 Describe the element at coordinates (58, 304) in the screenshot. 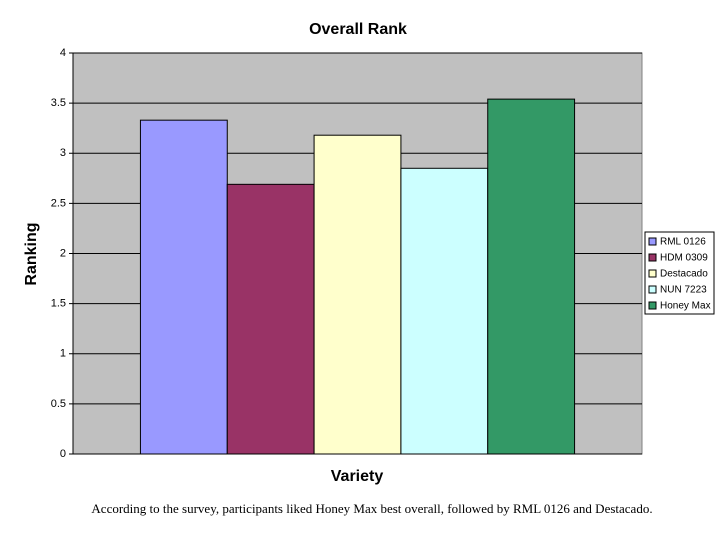

I see `y-tick-label: 1.5` at that location.